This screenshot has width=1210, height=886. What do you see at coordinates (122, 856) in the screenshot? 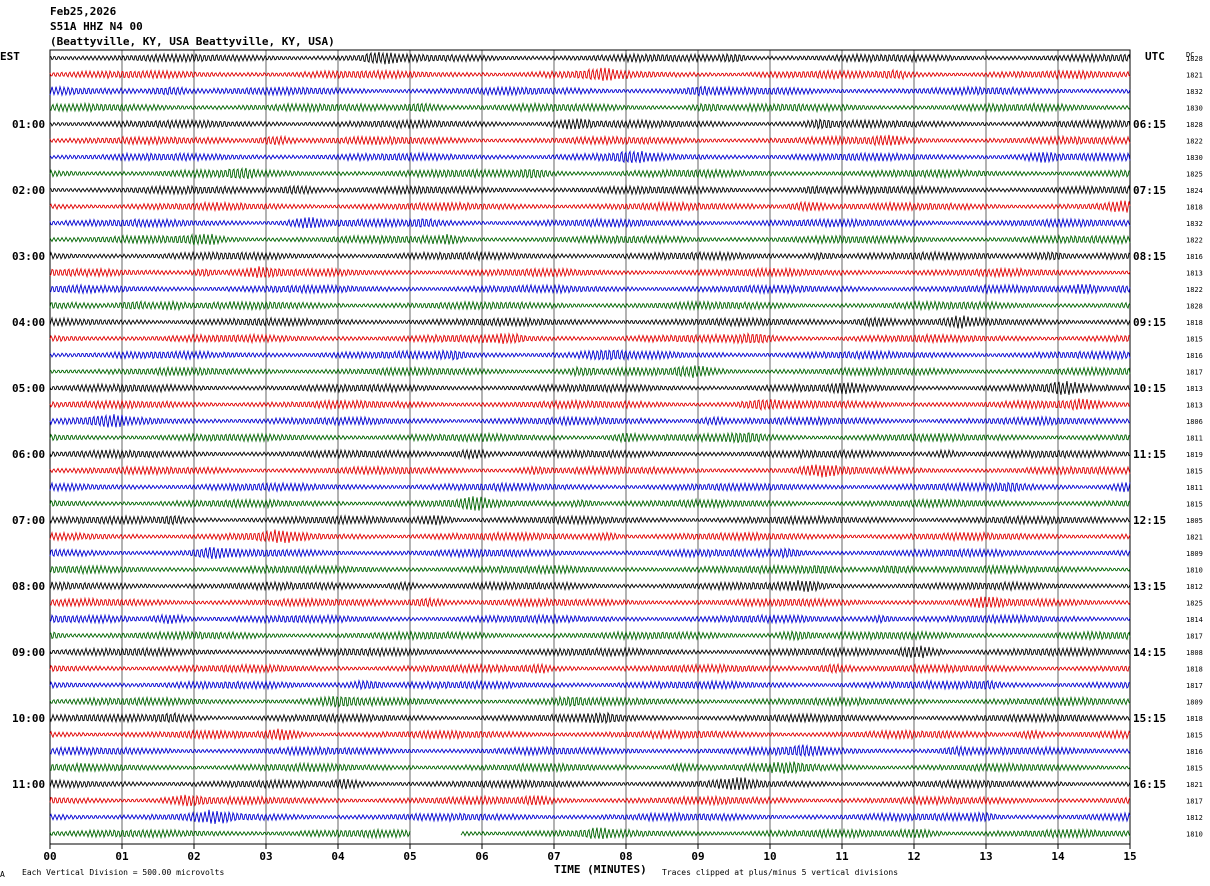
I see `x-tick-label: 01` at bounding box center [122, 856].